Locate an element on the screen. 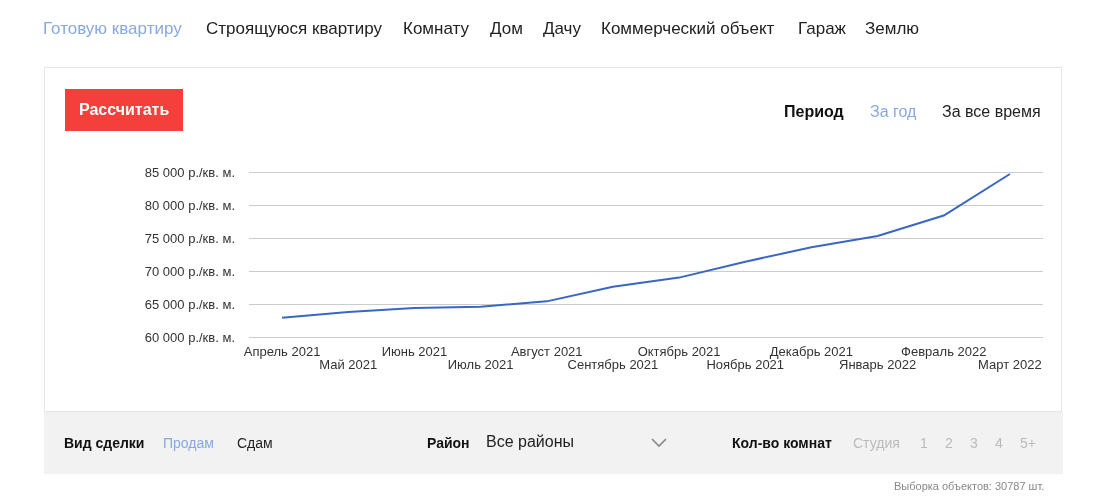  x-tick-label: Март 2022 is located at coordinates (1010, 364).